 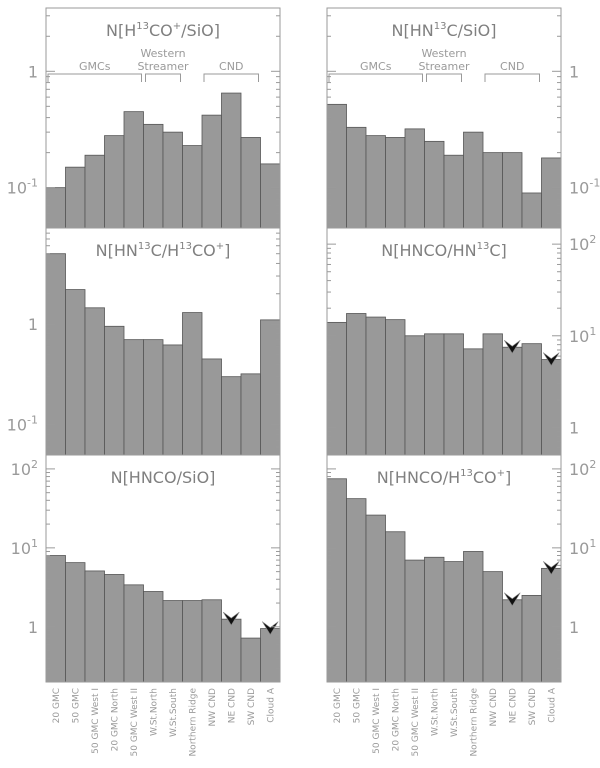 I want to click on category-label-6-1: 20 GMC, so click(x=338, y=705).